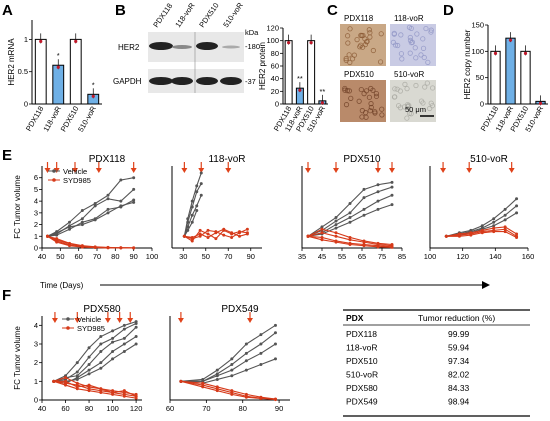 The image size is (550, 421). I want to click on line-chart-f1: 40 60 80 100 120 0 1 2 3 4 FC Tumor volume PDX580, so click(77, 358).